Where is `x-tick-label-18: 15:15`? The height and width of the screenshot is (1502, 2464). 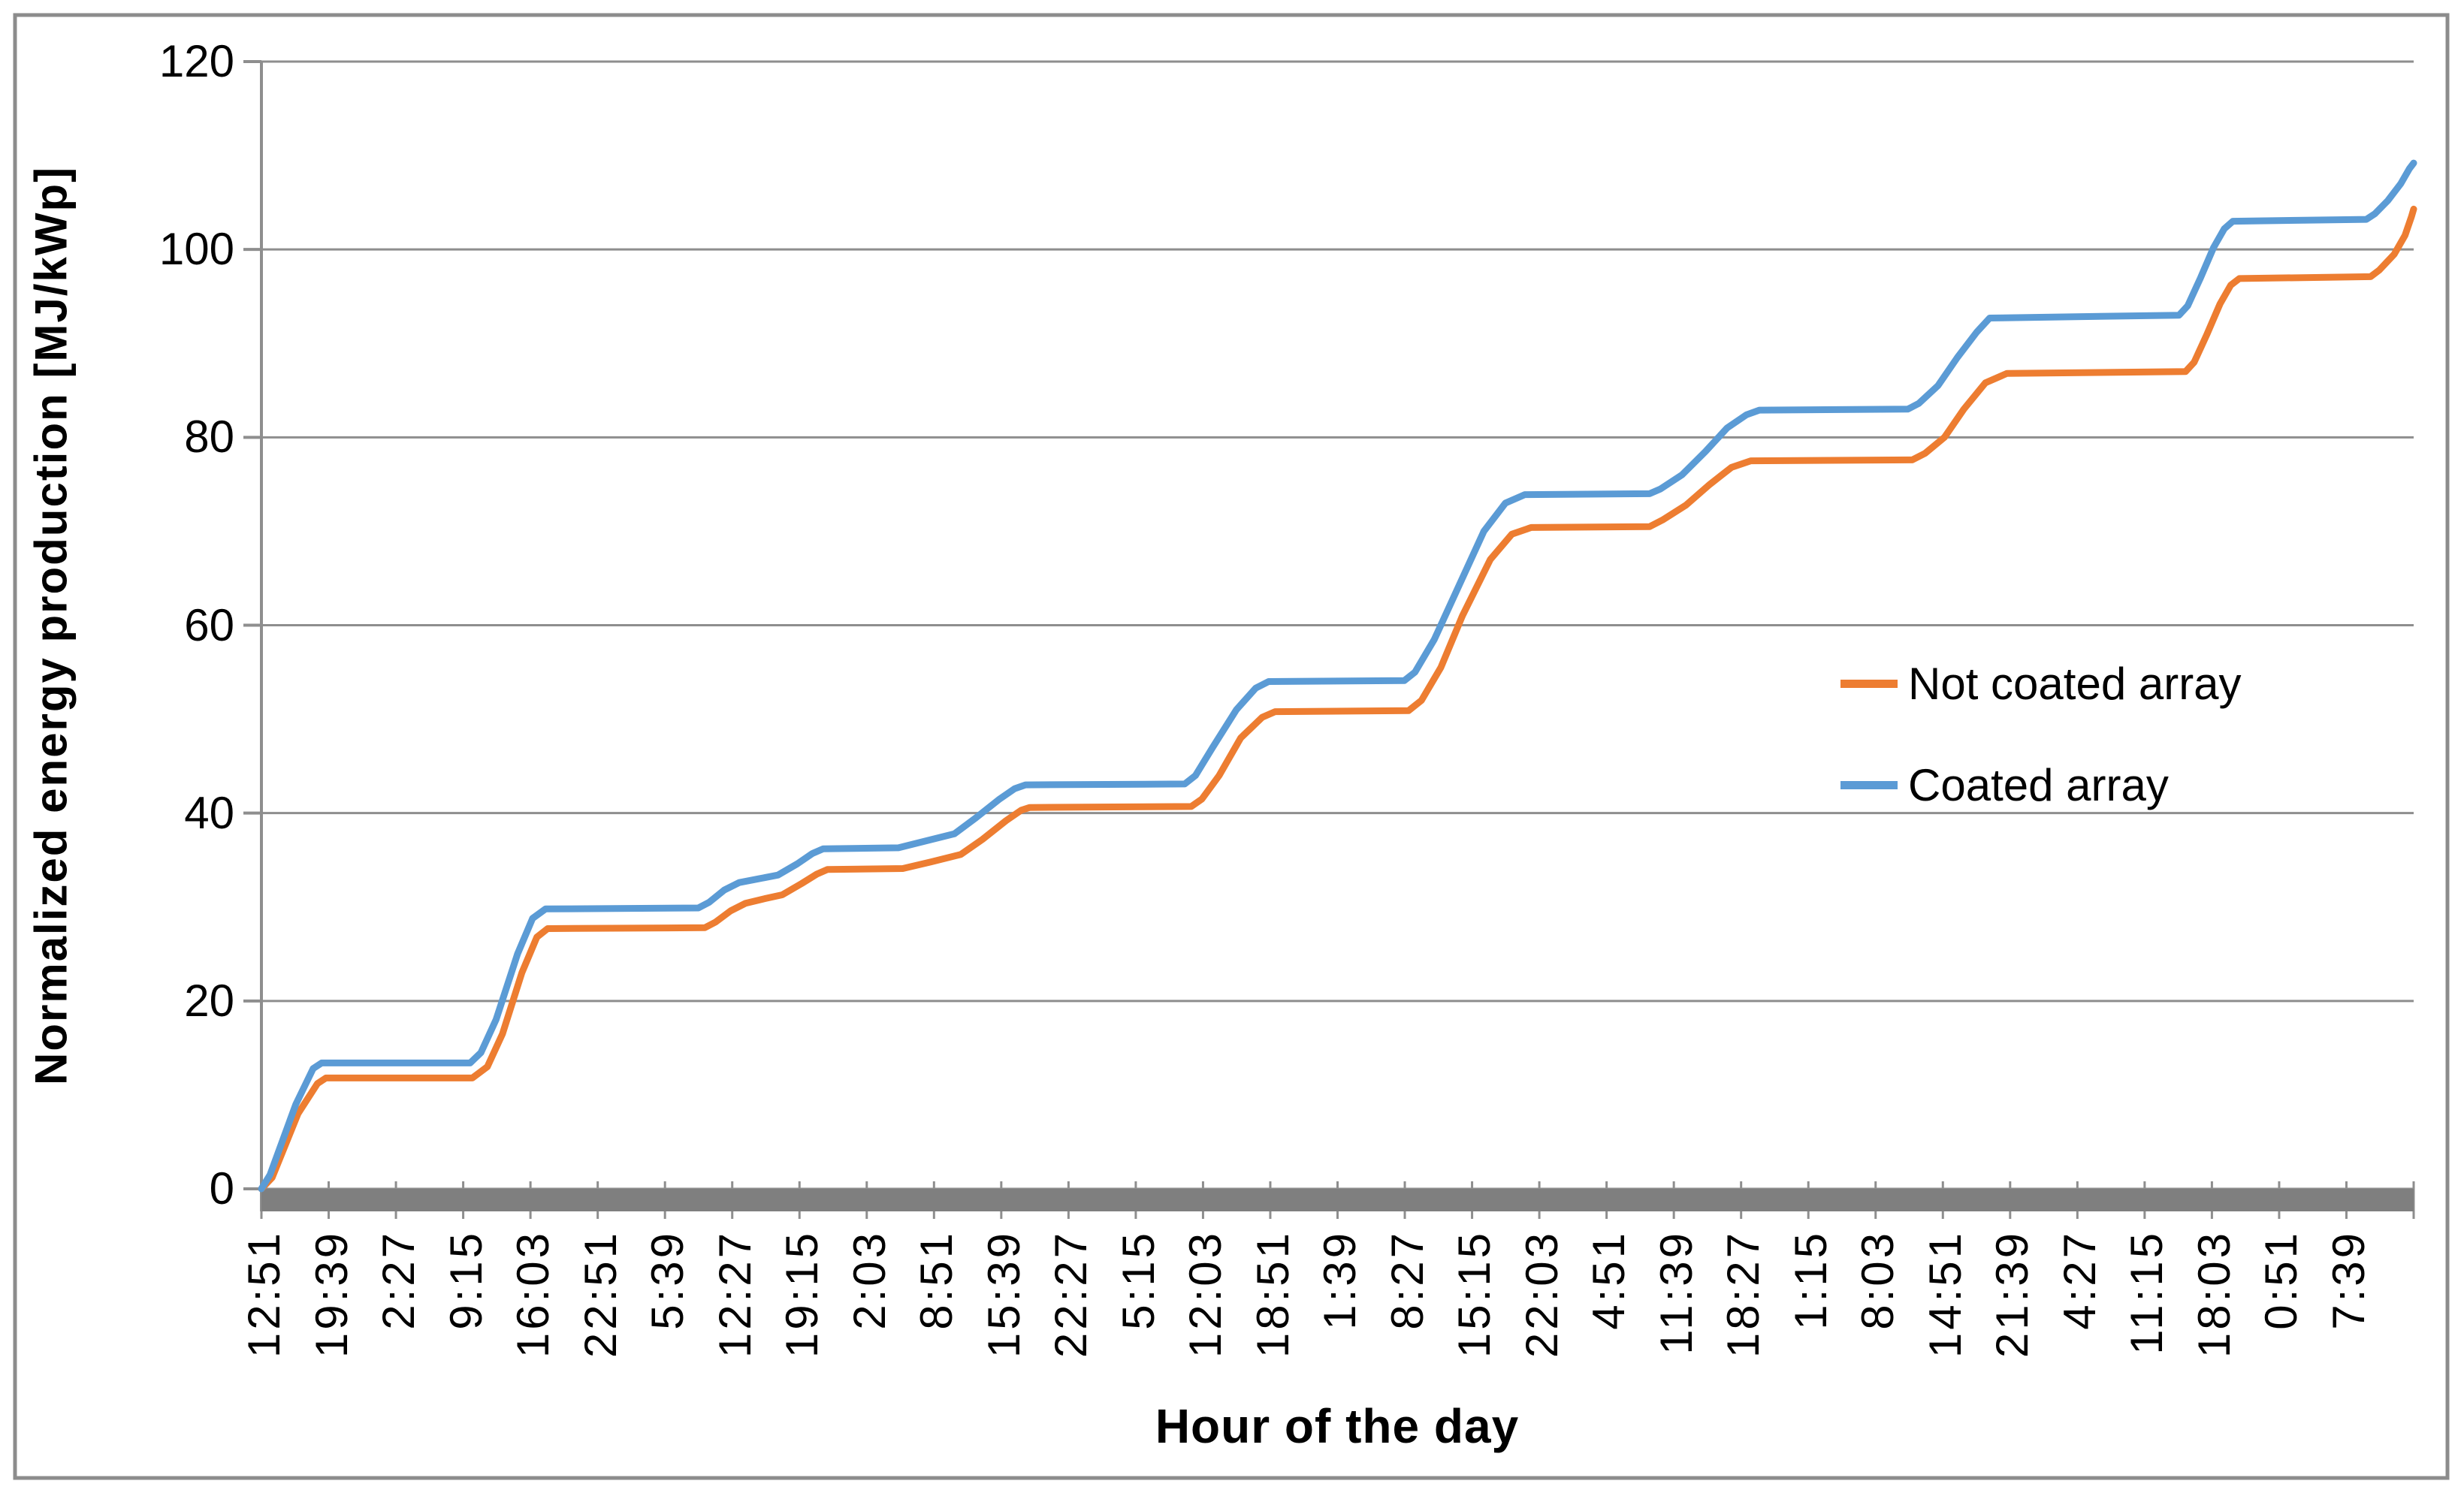
x-tick-label-18: 15:15 is located at coordinates (1474, 1295).